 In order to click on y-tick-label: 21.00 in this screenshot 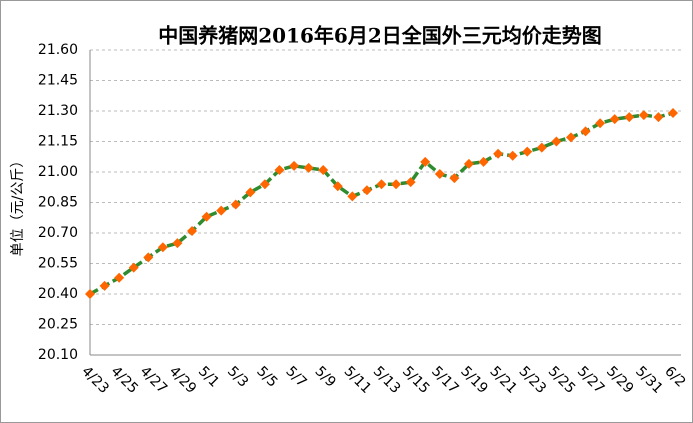, I will do `click(58, 172)`.